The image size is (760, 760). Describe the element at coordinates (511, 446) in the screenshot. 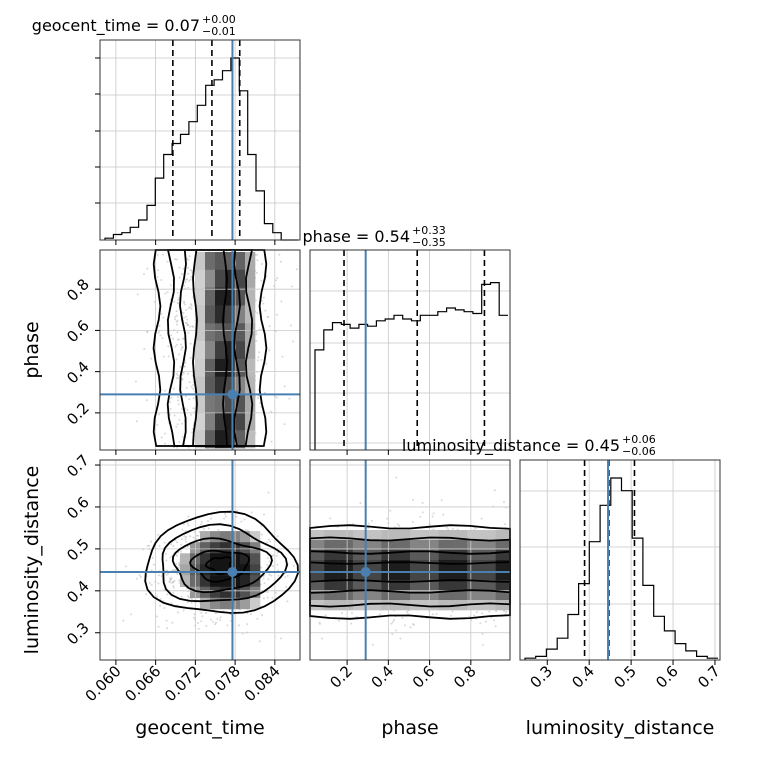

I see `panel-title-main: luminosity_distance = 0.45` at that location.